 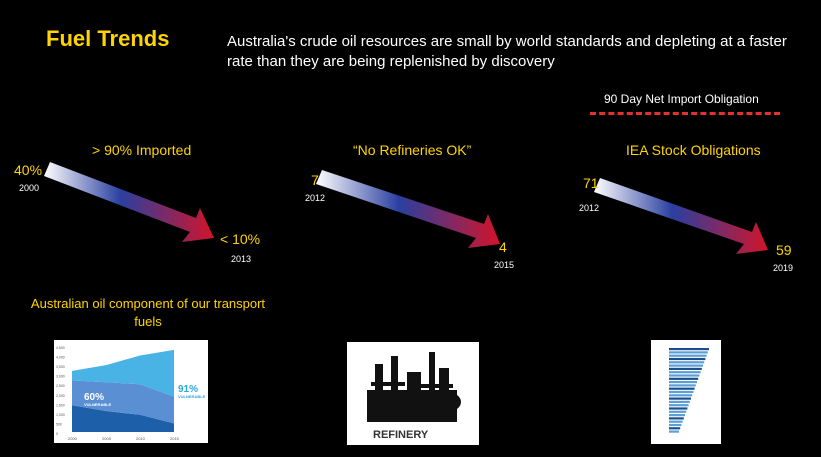 I want to click on y-tick-label: 3,500, so click(x=60, y=367).